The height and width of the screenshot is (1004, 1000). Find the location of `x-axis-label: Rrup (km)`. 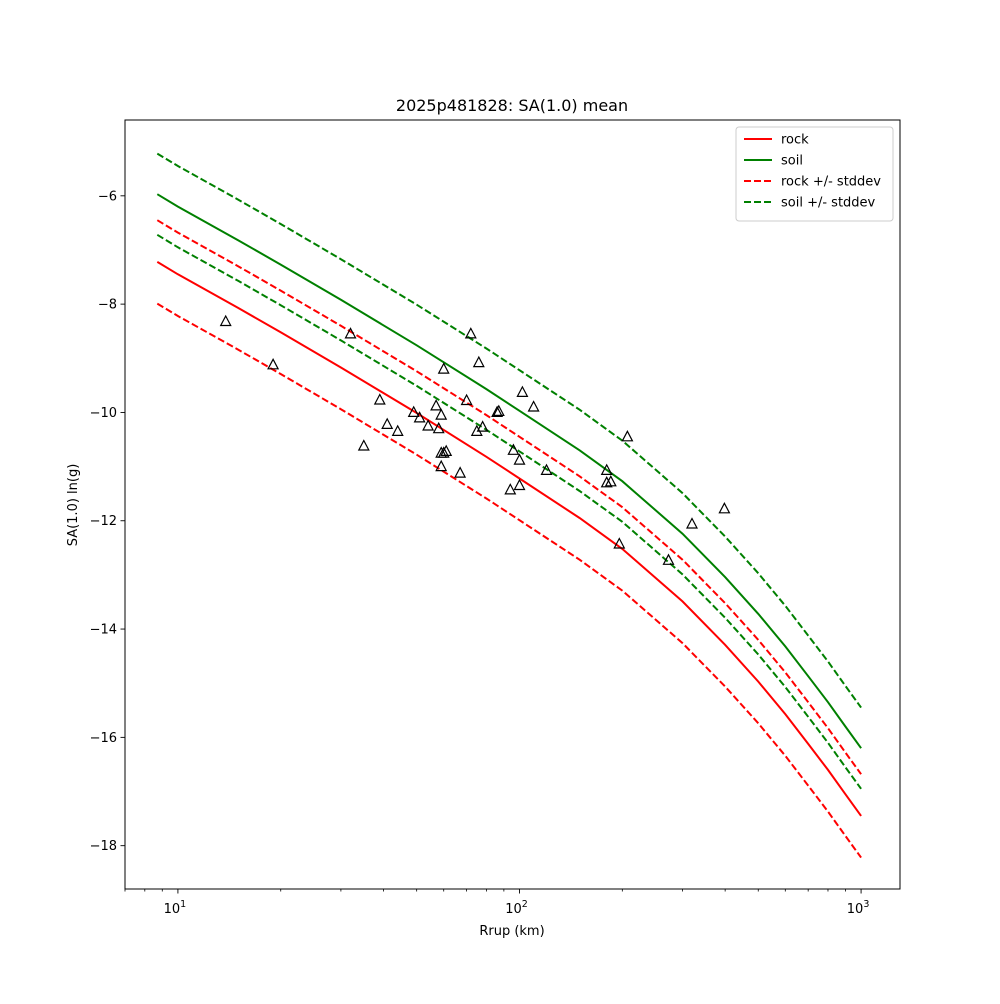

x-axis-label: Rrup (km) is located at coordinates (511, 931).